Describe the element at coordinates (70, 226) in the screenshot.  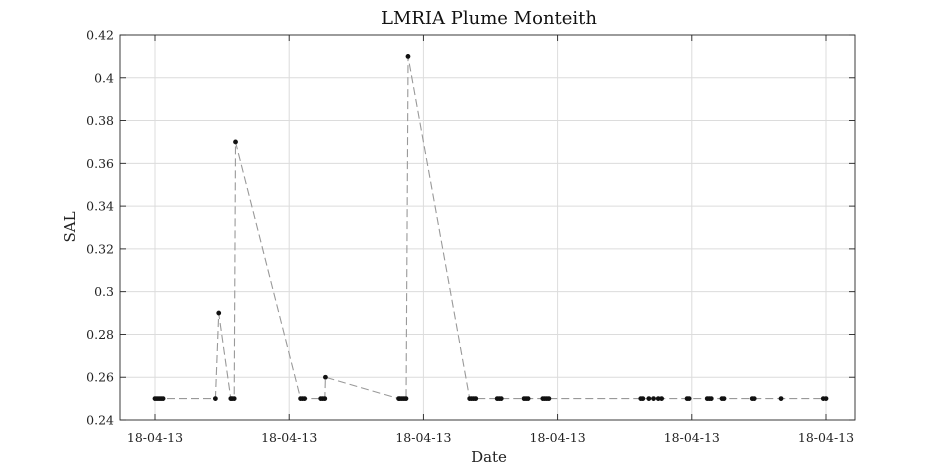
I see `y-axis-label: SAL` at that location.